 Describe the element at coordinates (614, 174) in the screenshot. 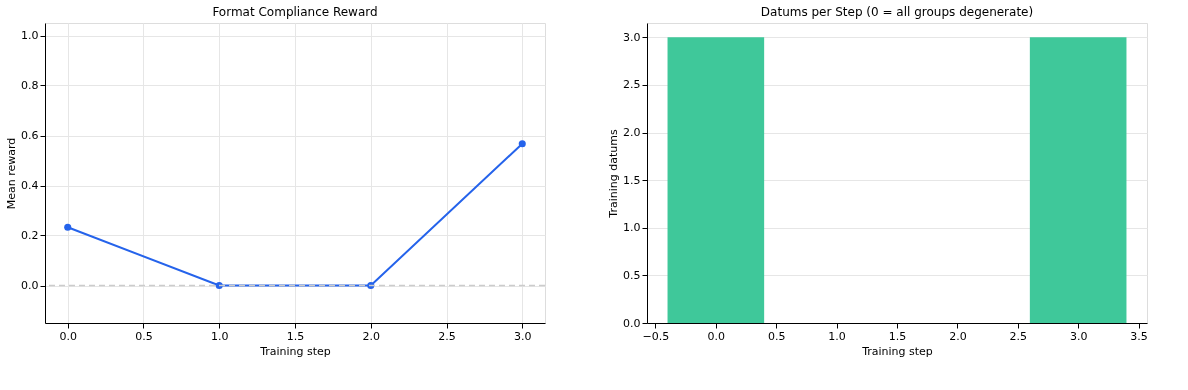

I see `y-axis-title: Training datums` at that location.